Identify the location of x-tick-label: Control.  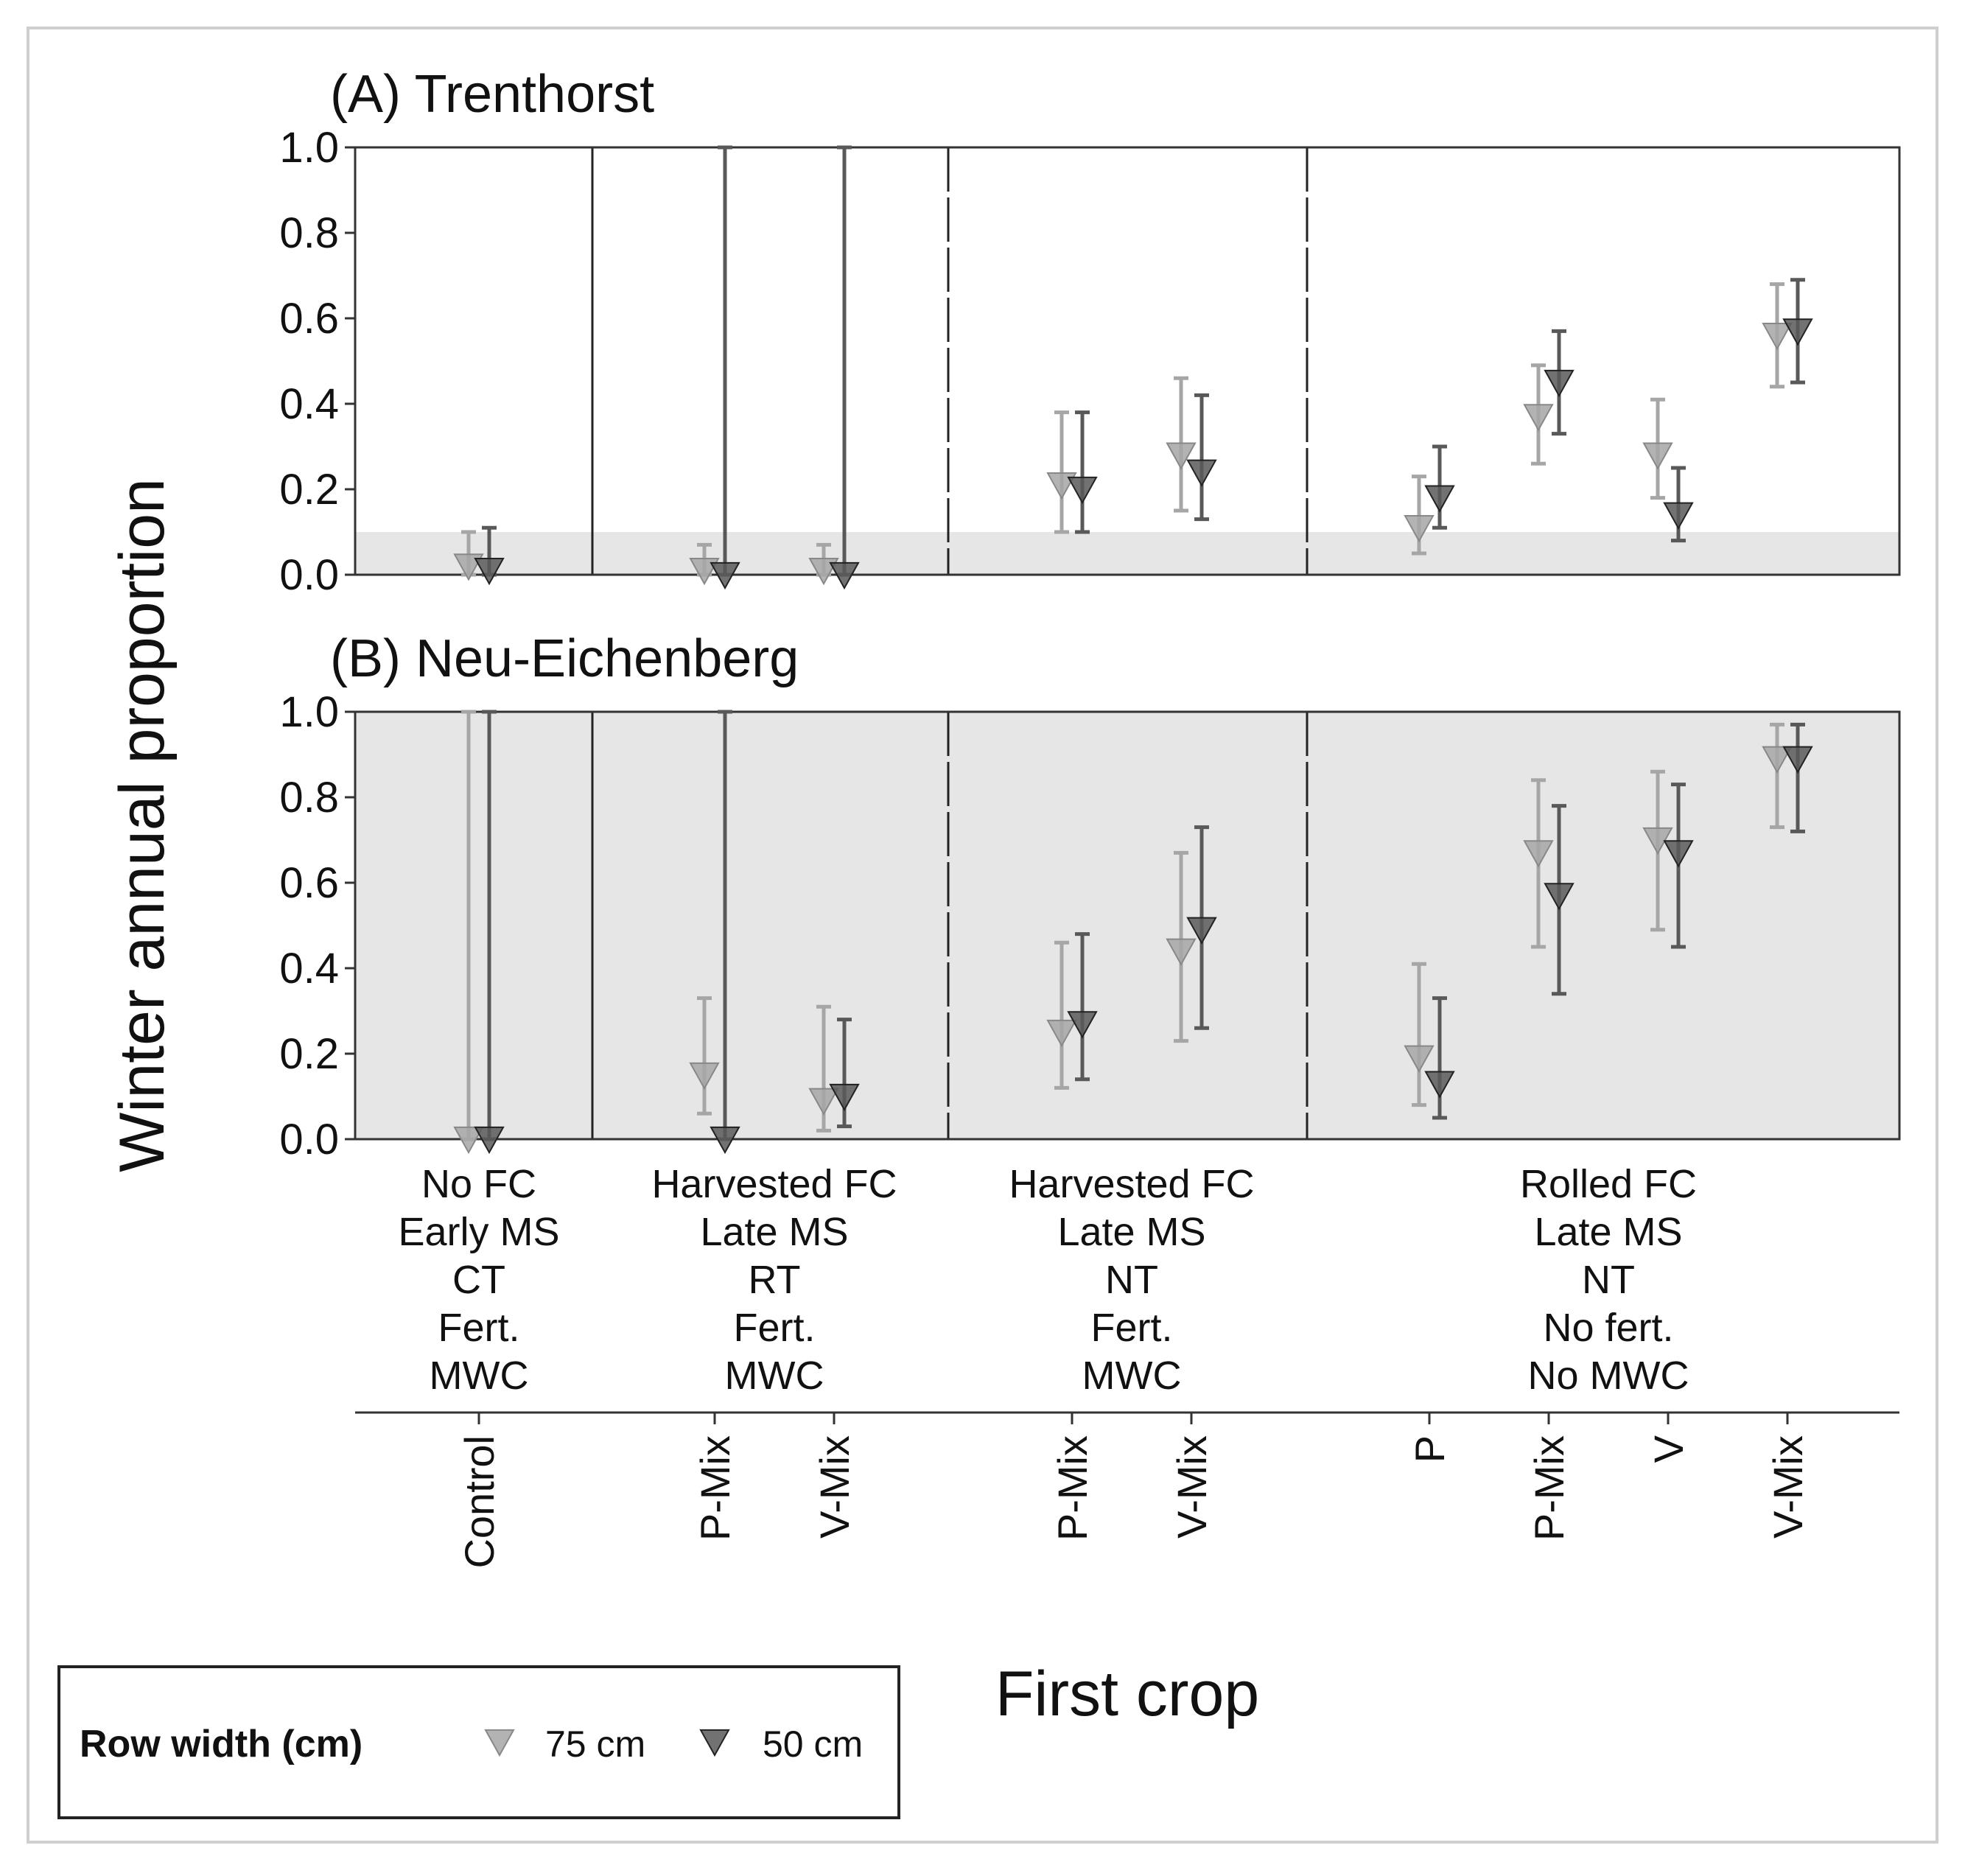
(479, 1502).